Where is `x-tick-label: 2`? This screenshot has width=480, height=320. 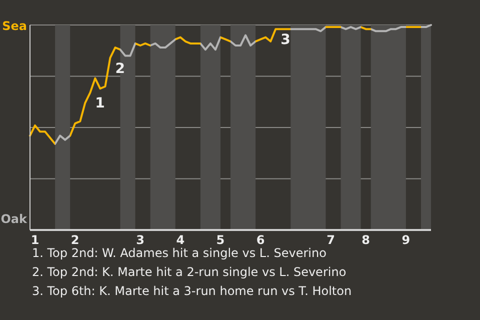 x-tick-label: 2 is located at coordinates (75, 240).